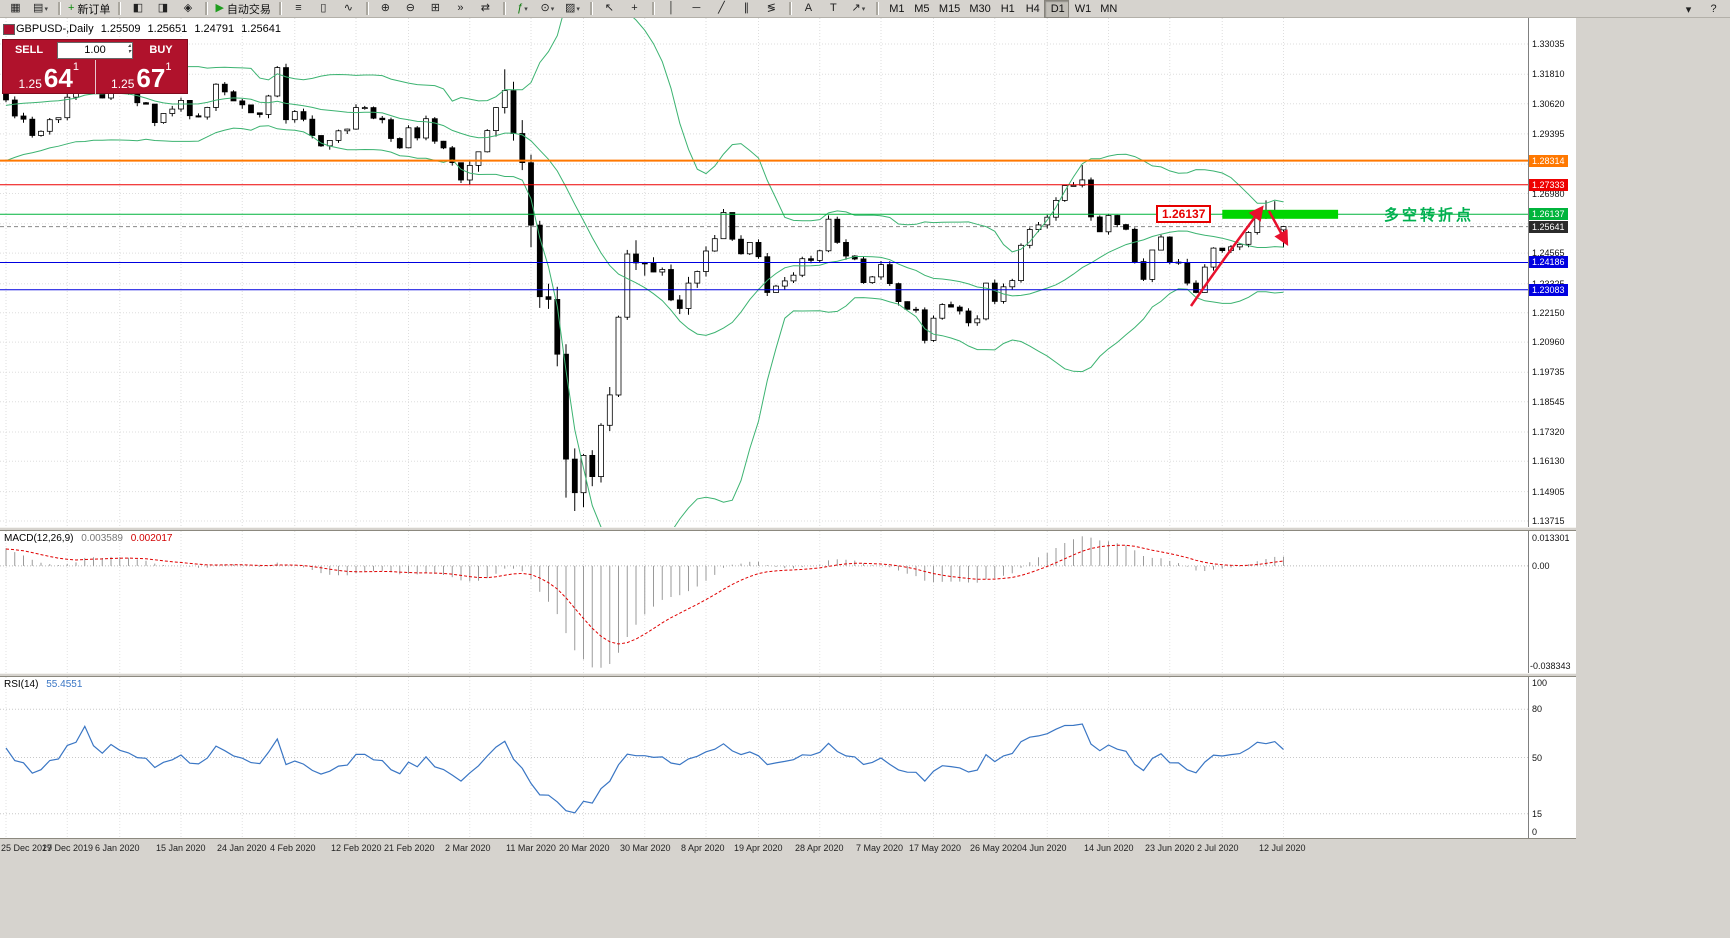 The image size is (1730, 938). I want to click on chart-bars-button: ≡, so click(298, 8).